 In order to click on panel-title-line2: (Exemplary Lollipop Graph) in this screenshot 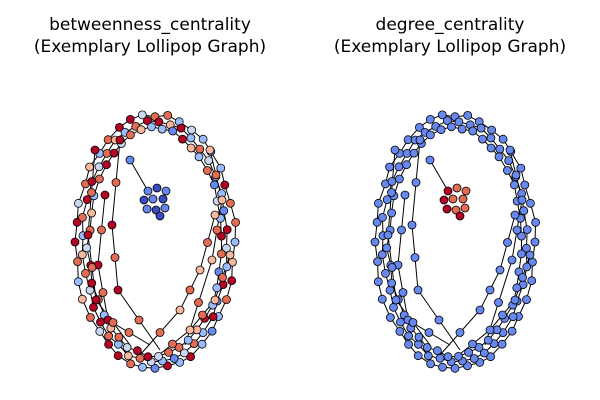, I will do `click(450, 47)`.